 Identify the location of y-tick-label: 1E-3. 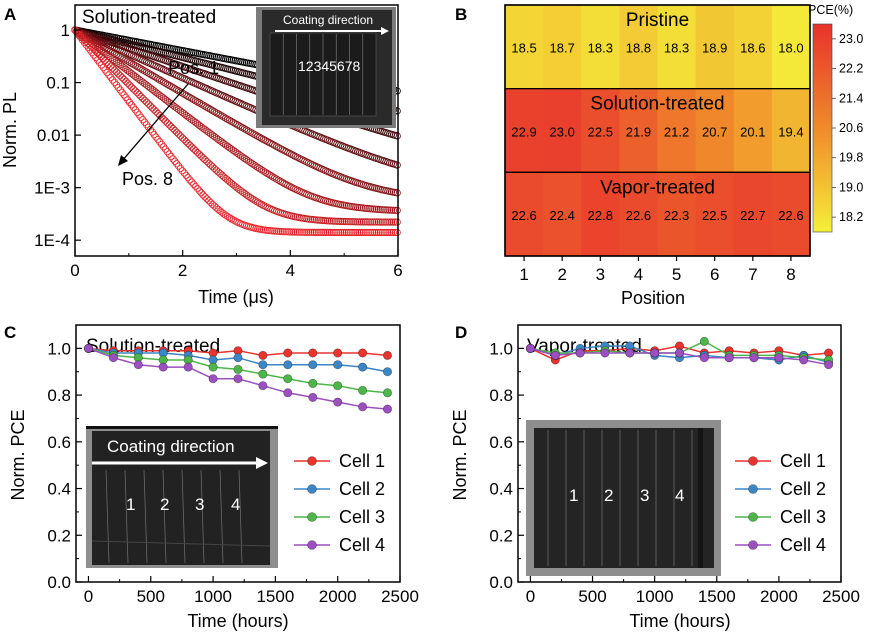
(52, 188).